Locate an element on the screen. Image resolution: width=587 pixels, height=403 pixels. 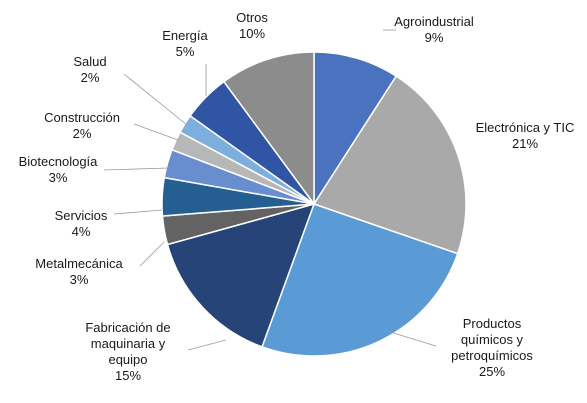
slice-label-line: maquinaria y is located at coordinates (128, 343).